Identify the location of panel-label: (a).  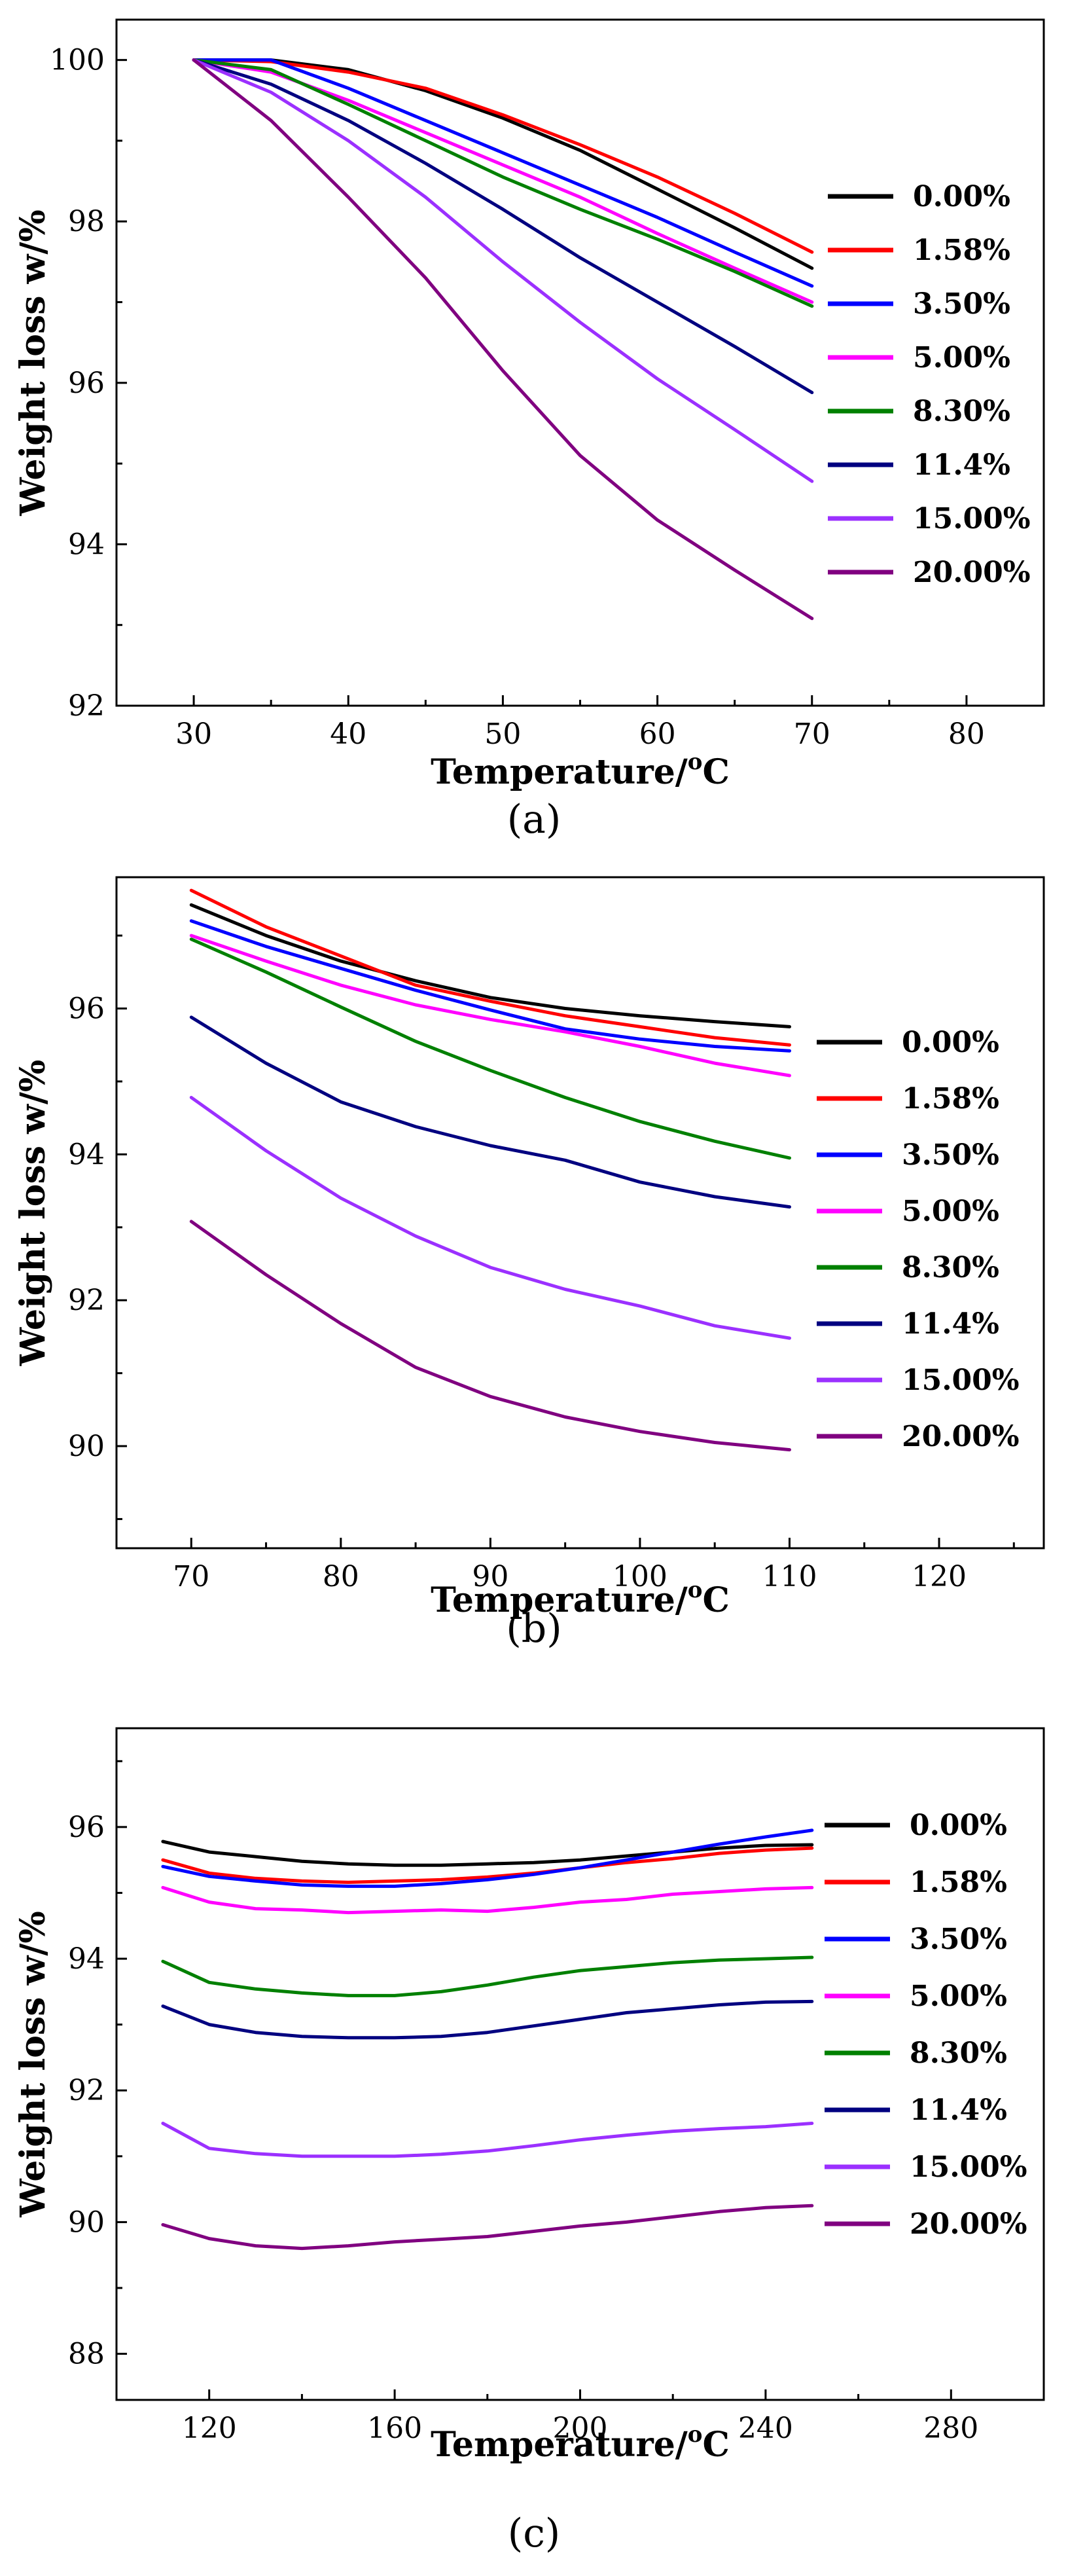
(534, 820).